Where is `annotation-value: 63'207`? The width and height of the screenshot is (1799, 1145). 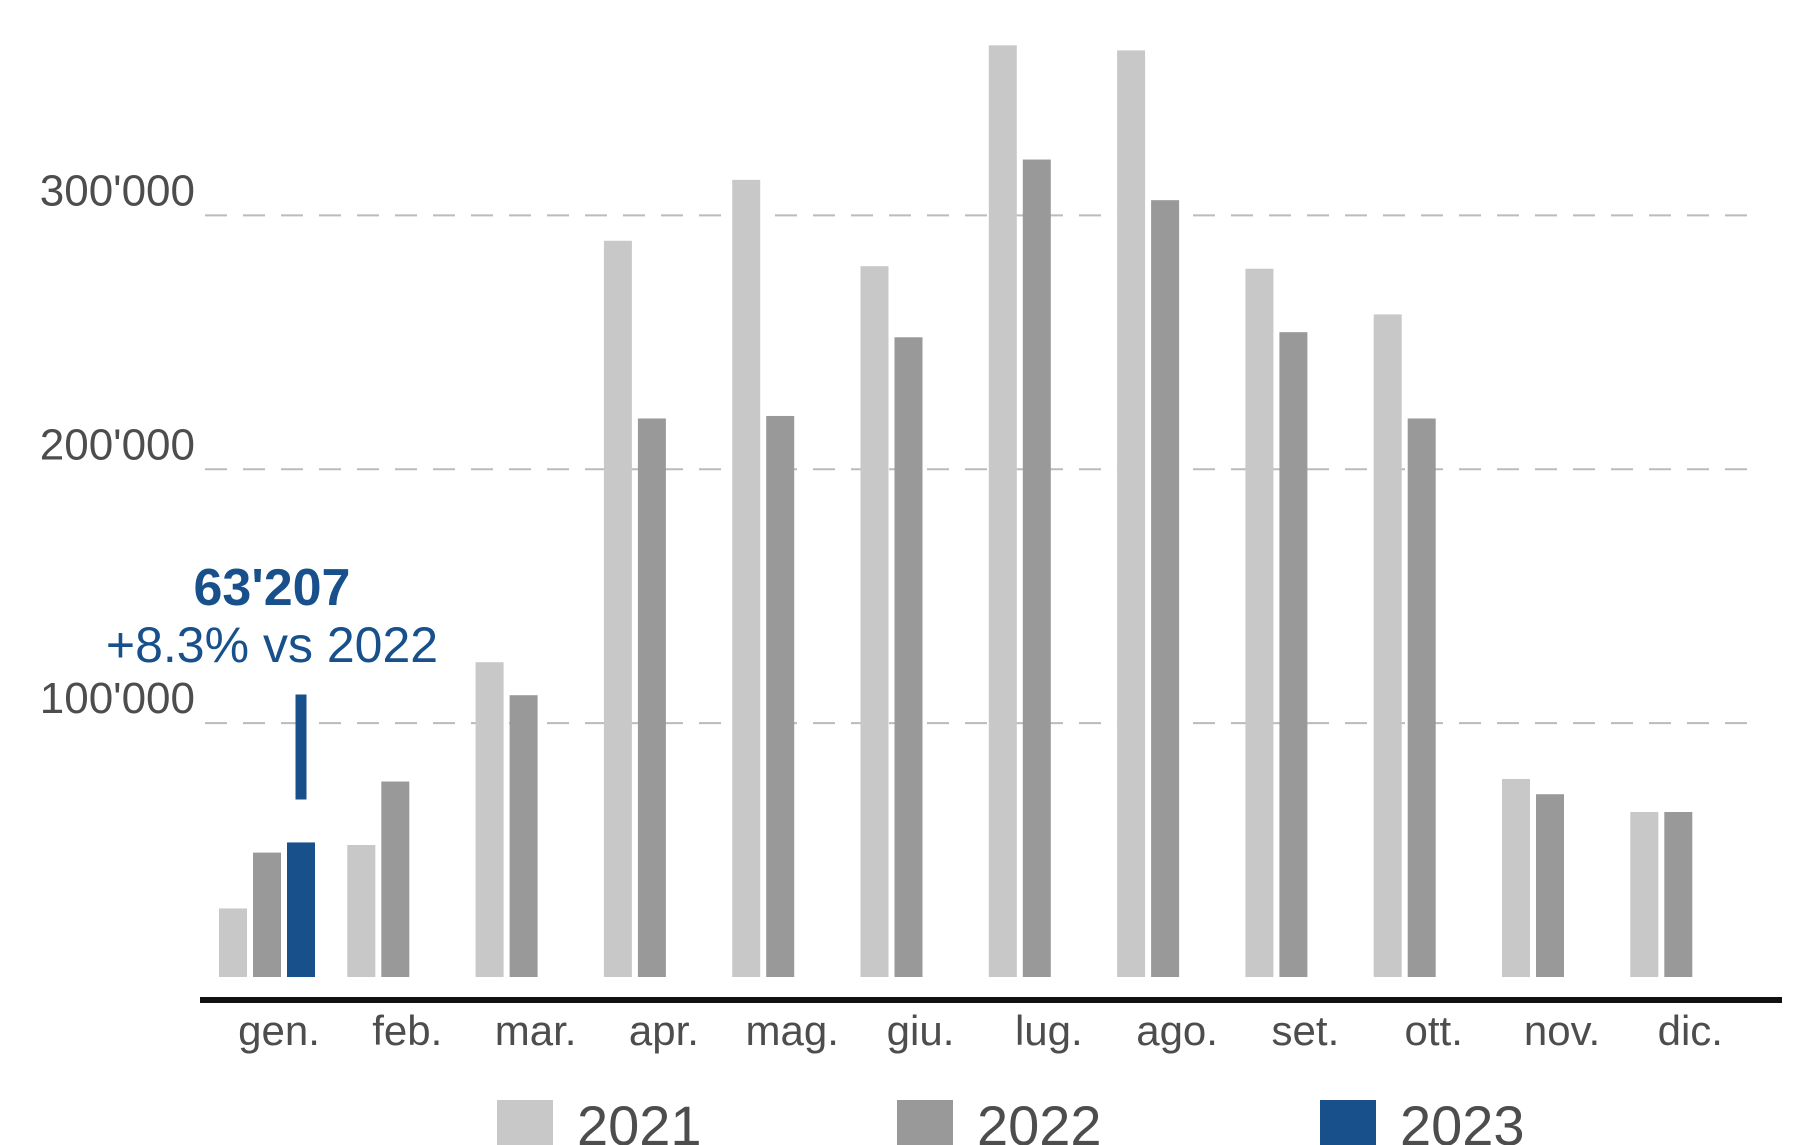
annotation-value: 63'207 is located at coordinates (272, 588).